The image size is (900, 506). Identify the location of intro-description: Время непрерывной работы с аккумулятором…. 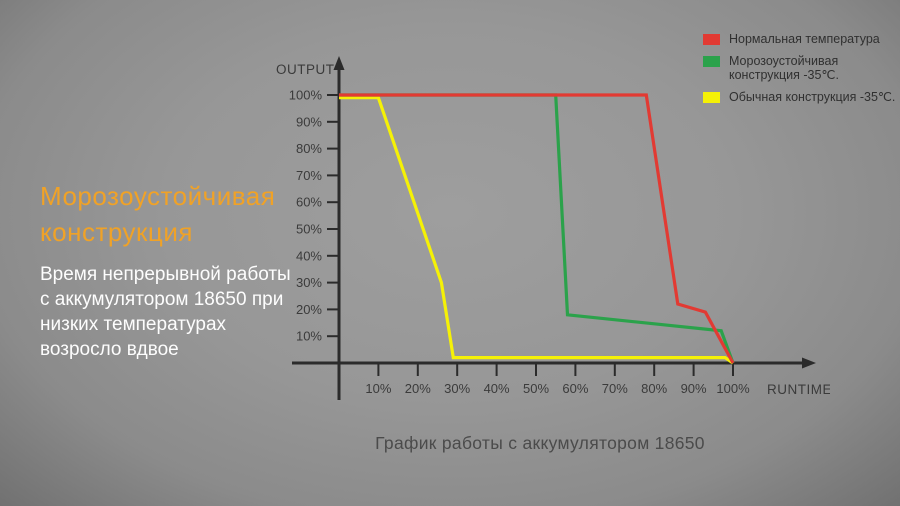
(165, 312).